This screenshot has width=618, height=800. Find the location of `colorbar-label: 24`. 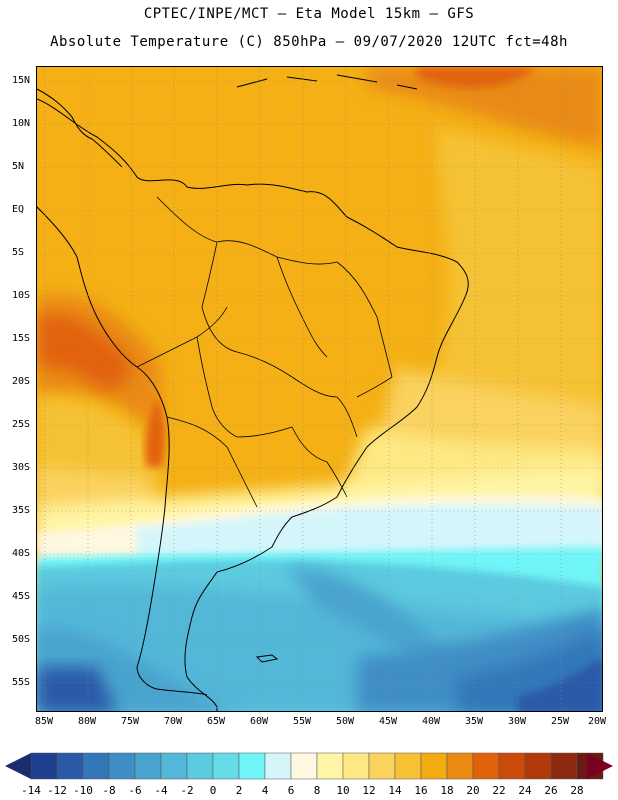

colorbar-label: 24 is located at coordinates (525, 790).